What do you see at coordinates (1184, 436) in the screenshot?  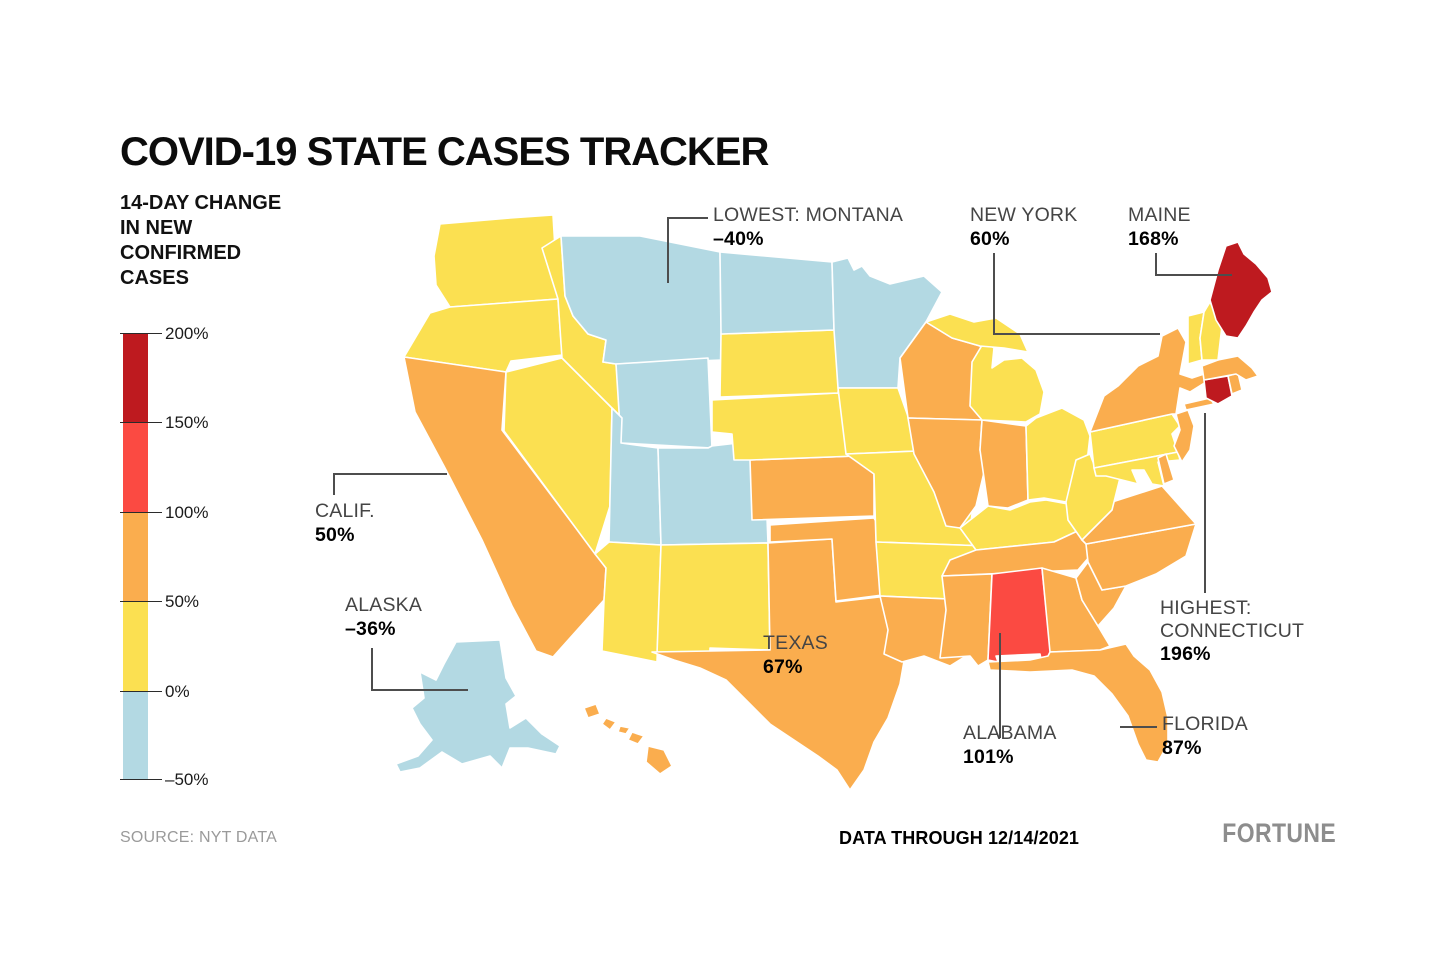 I see `state-new-jersey` at bounding box center [1184, 436].